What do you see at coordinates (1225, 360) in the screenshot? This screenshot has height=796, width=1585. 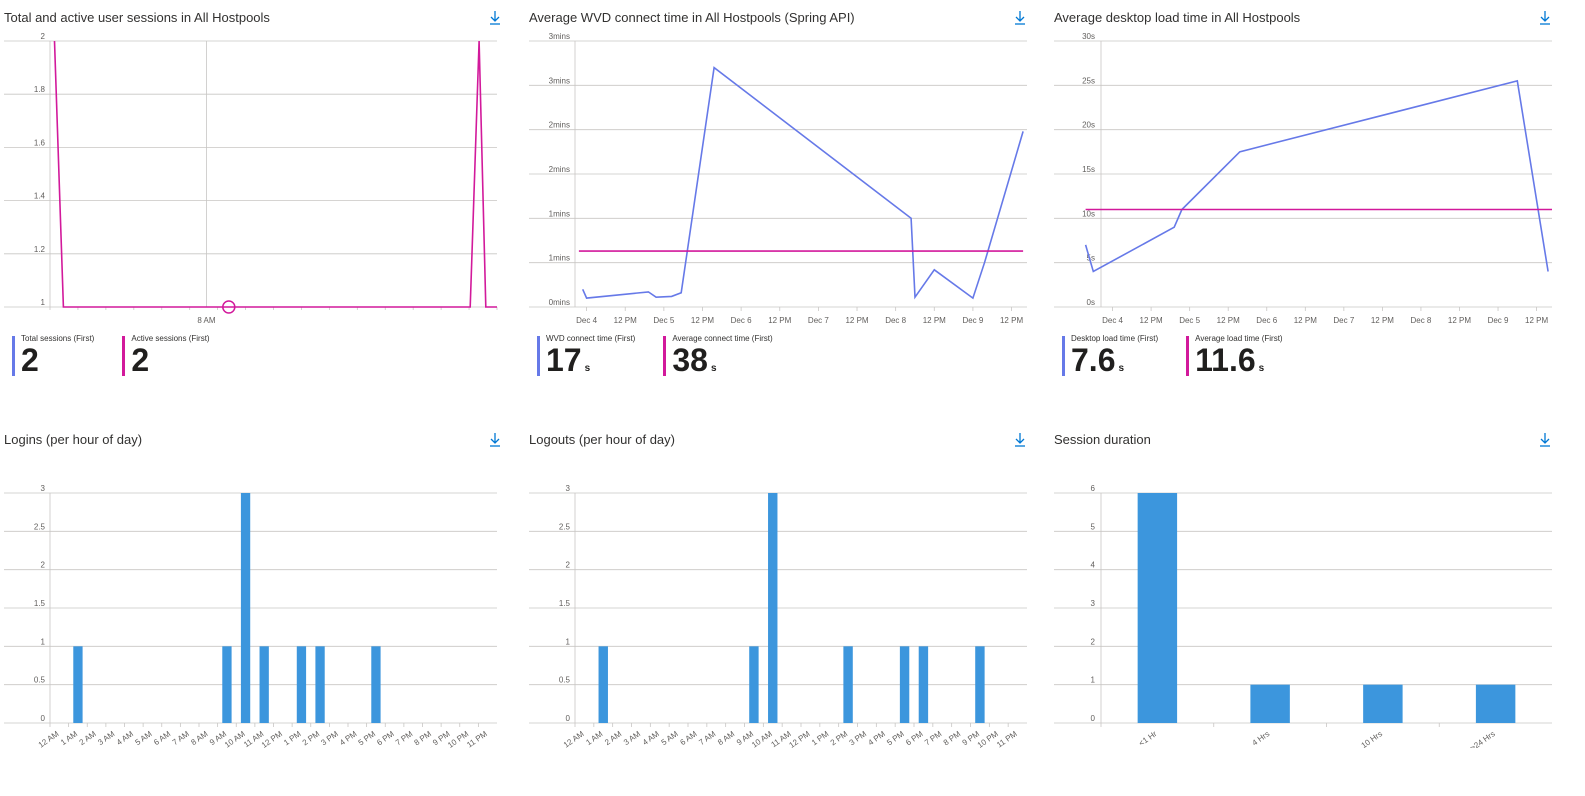 I see `legend-value: 11.6` at bounding box center [1225, 360].